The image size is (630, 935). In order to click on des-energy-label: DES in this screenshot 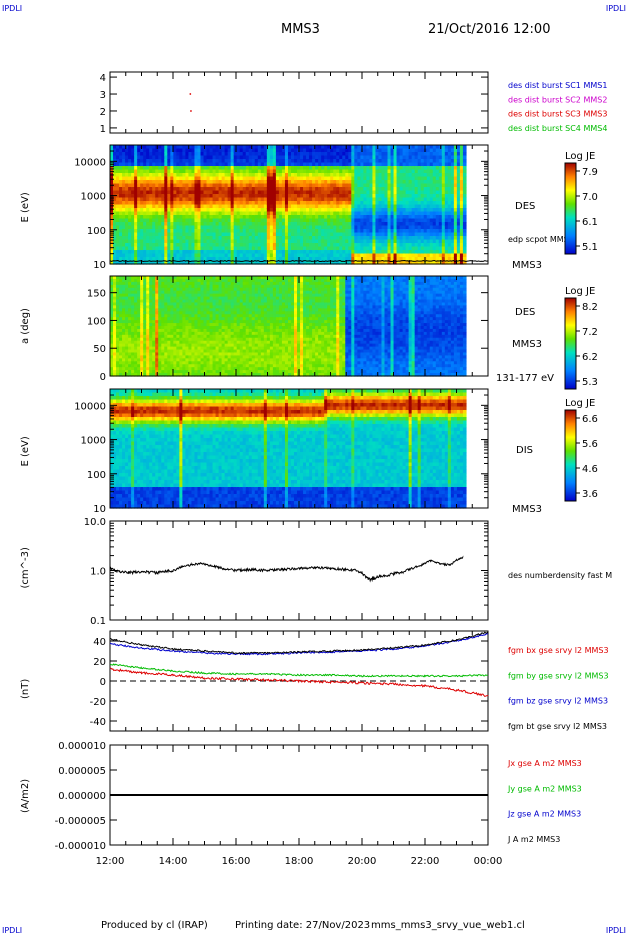, I will do `click(525, 206)`.